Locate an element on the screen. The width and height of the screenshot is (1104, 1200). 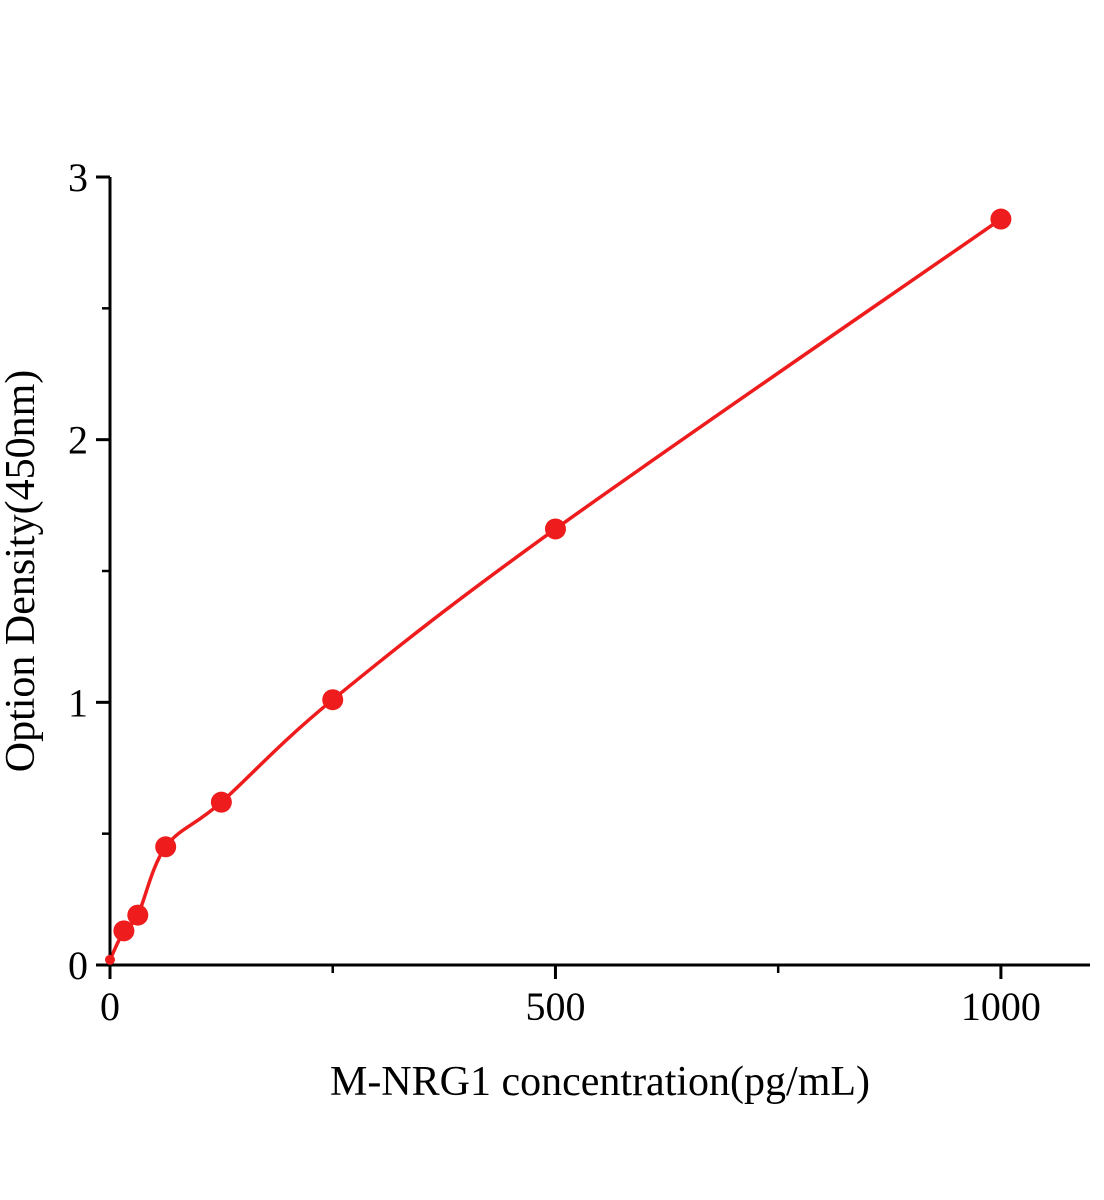
y-tick-label: 1 is located at coordinates (78, 702).